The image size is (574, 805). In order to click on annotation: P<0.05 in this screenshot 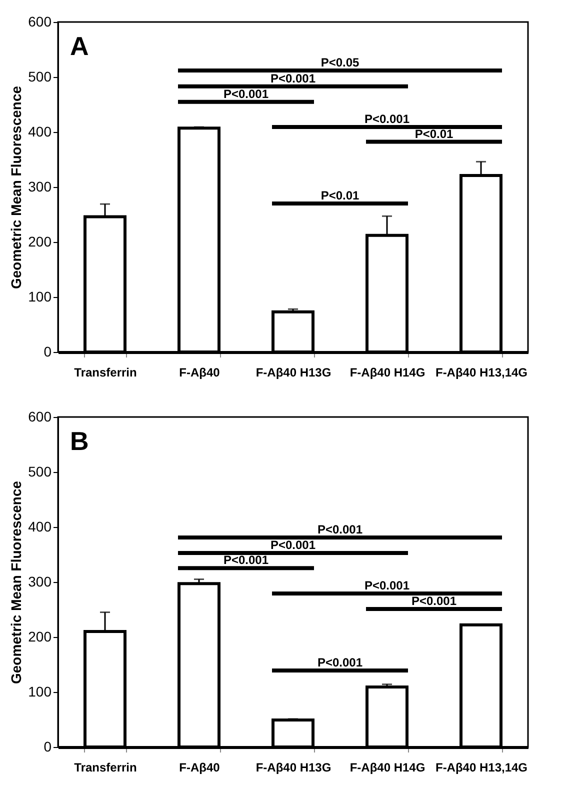, I will do `click(340, 63)`.